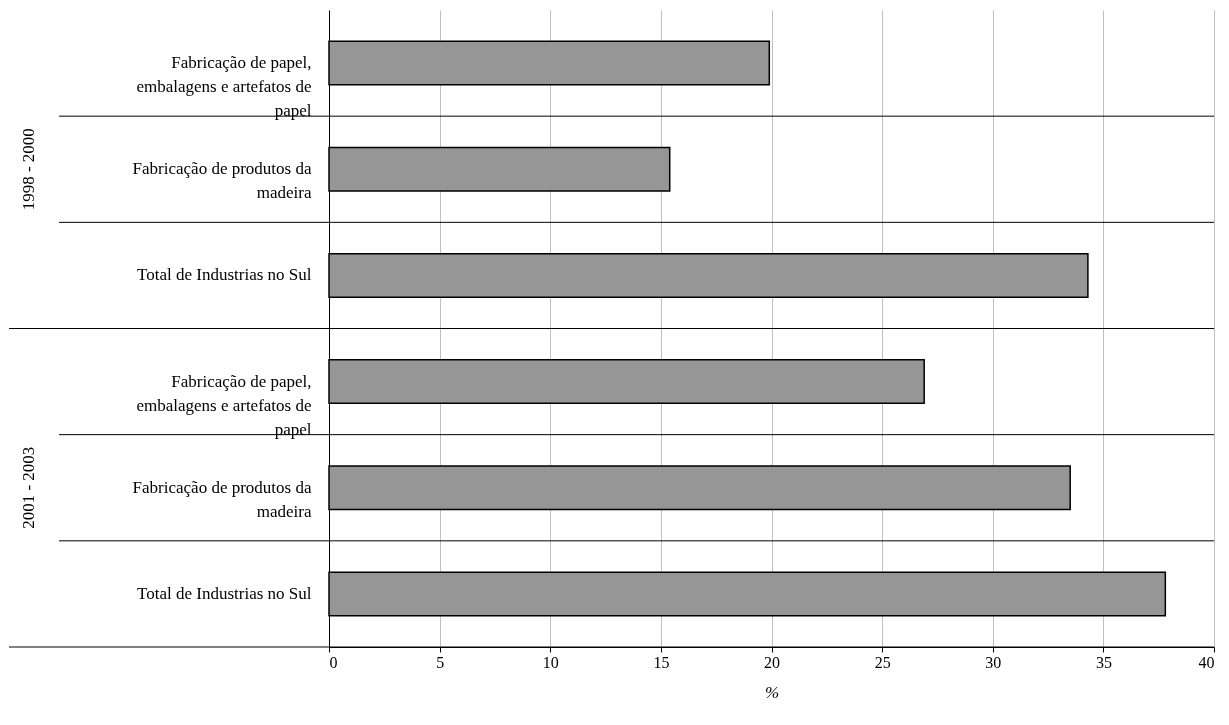 This screenshot has width=1229, height=725. I want to click on x-tick-label: 30, so click(993, 662).